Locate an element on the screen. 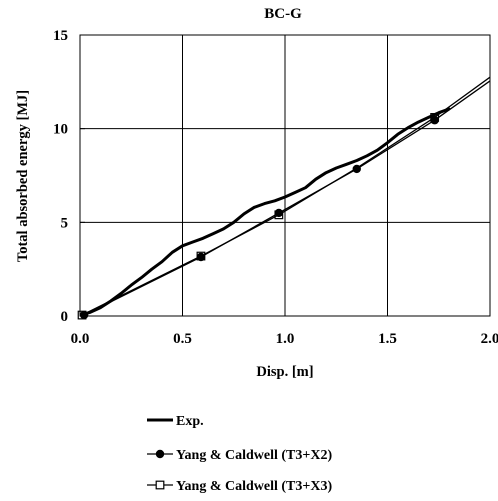 This screenshot has width=498, height=501. y-tick-label: 10 is located at coordinates (60, 130).